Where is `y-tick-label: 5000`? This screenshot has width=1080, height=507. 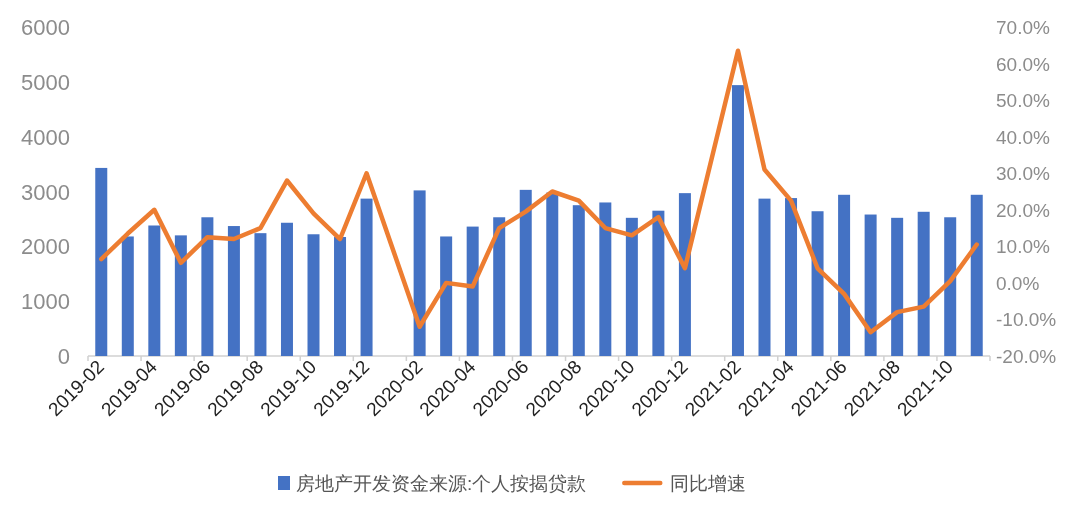 y-tick-label: 5000 is located at coordinates (45, 82).